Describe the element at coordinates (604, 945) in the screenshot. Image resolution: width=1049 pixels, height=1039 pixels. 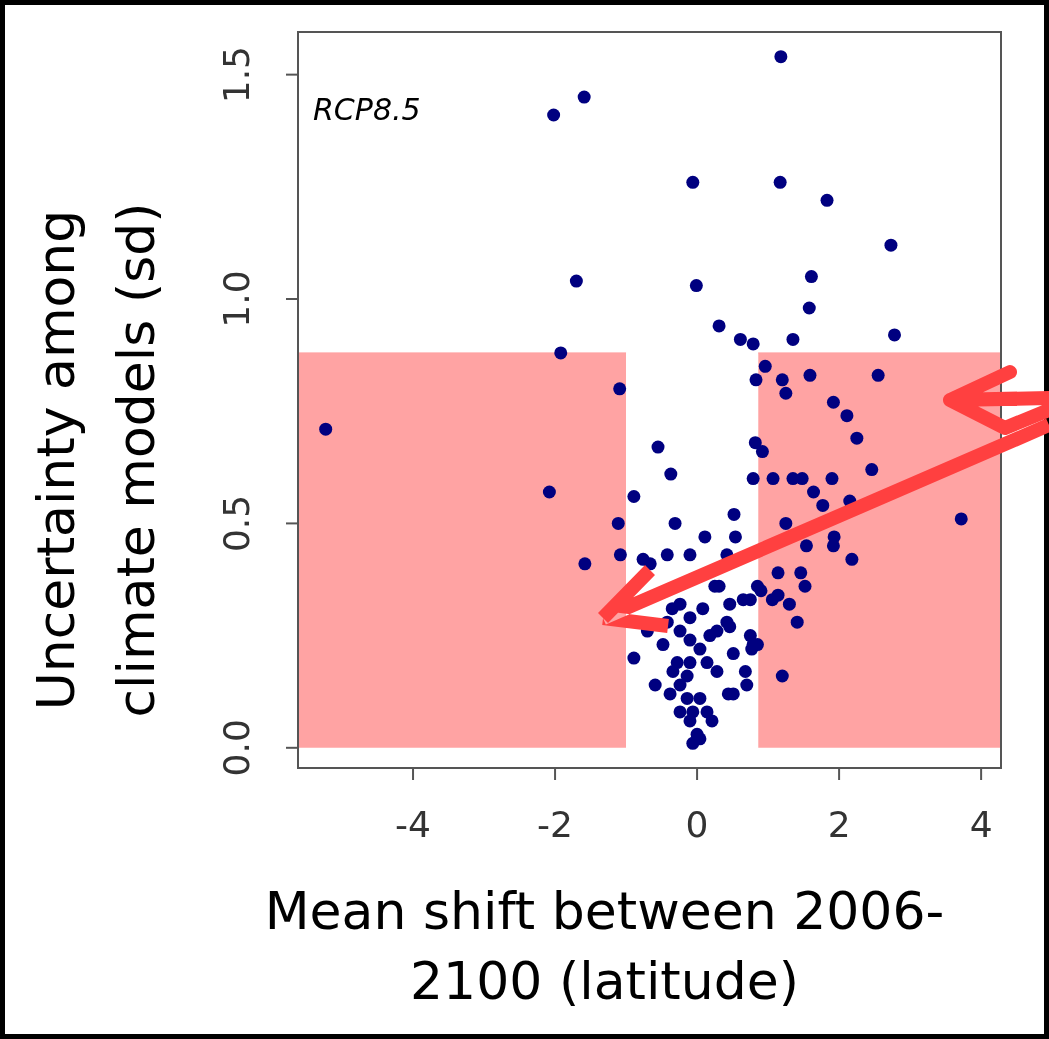
I see `x-axis-title: Mean shift between 2006-2100 (latitude)` at that location.